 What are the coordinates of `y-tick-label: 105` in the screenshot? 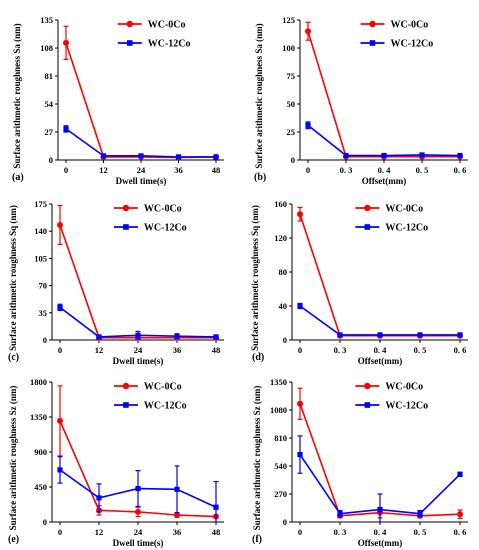 It's located at (40, 258).